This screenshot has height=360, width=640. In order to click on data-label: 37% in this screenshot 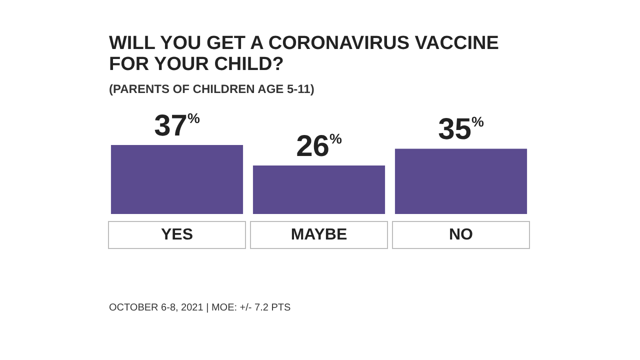, I will do `click(177, 126)`.